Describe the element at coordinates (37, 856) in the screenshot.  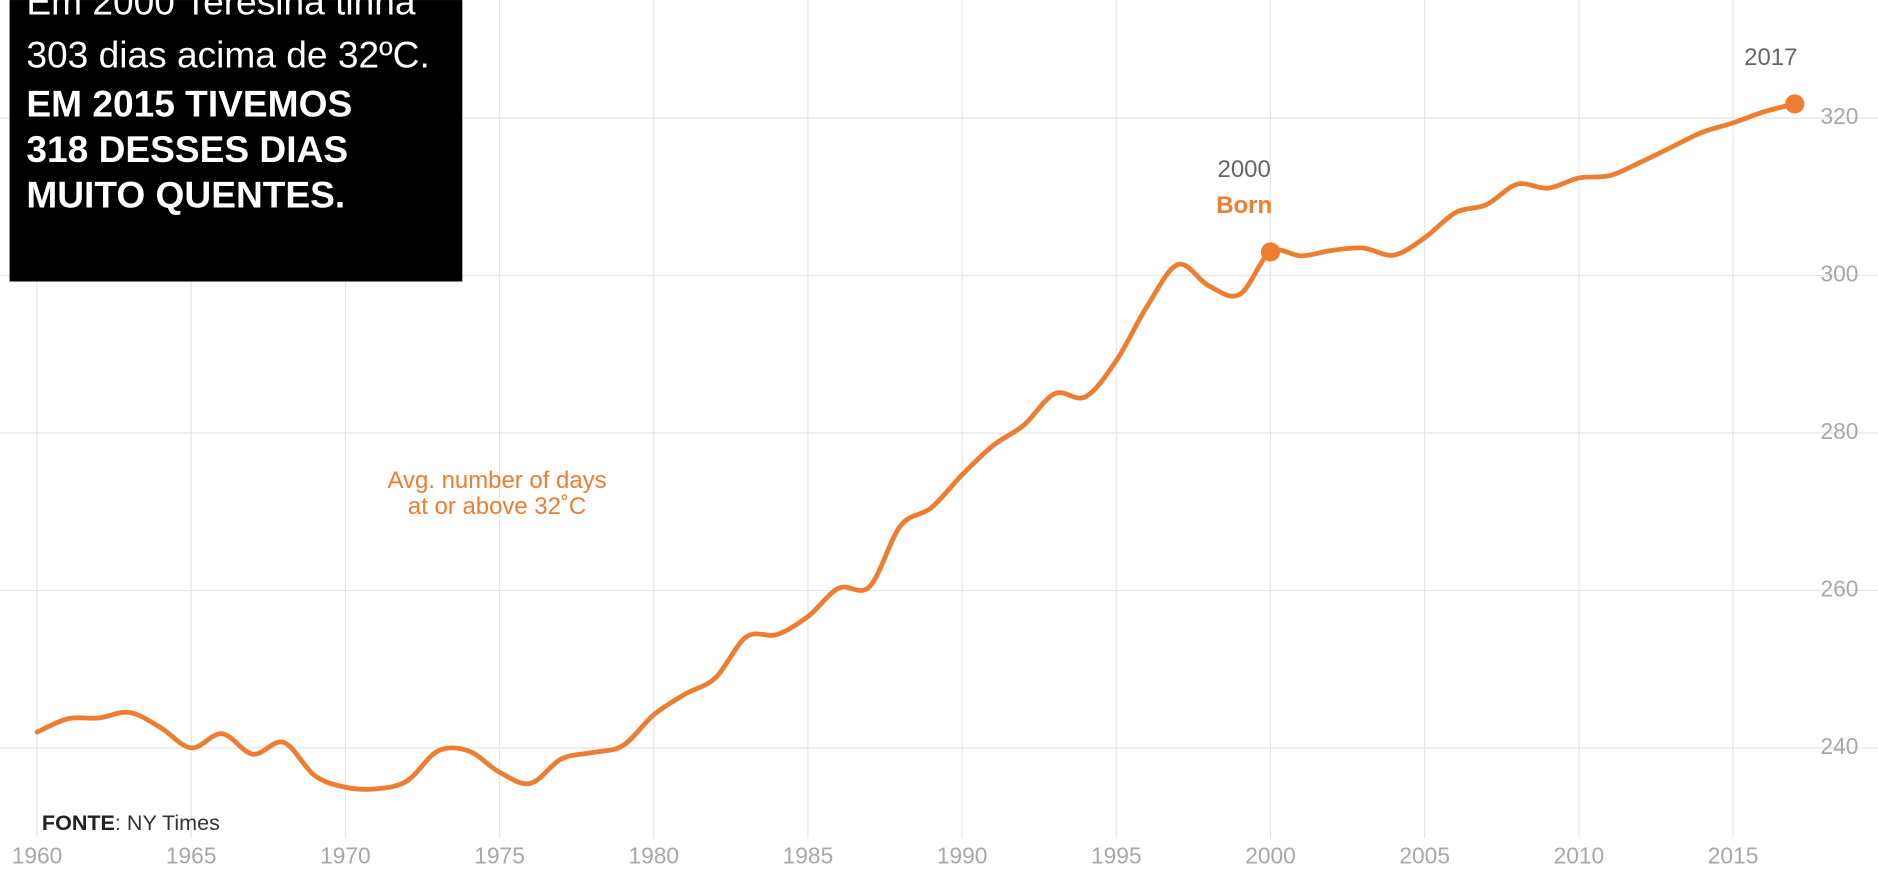
I see `x-tick-label: 1960` at that location.